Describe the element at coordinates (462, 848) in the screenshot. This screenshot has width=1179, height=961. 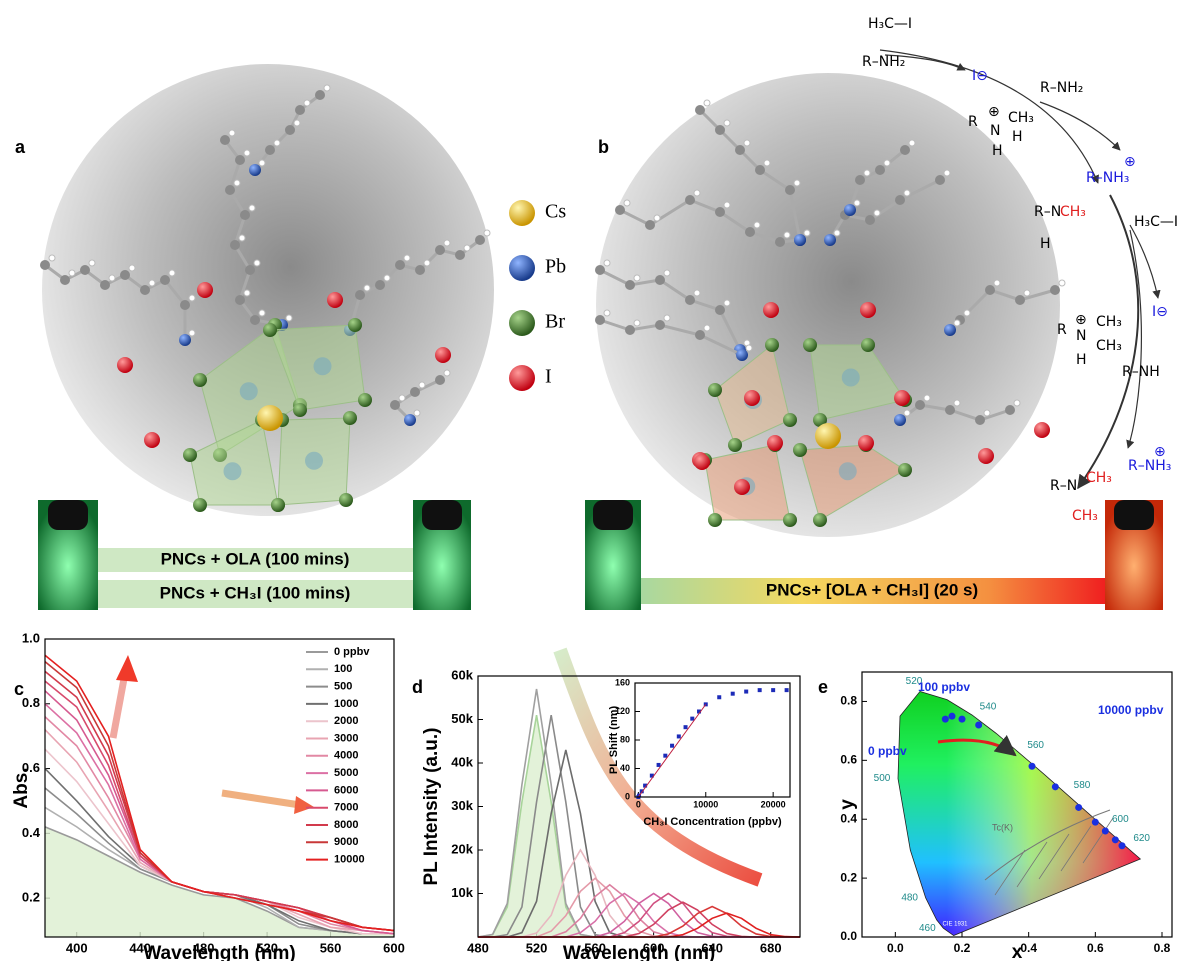
I see `y-tick-label: 20k` at that location.